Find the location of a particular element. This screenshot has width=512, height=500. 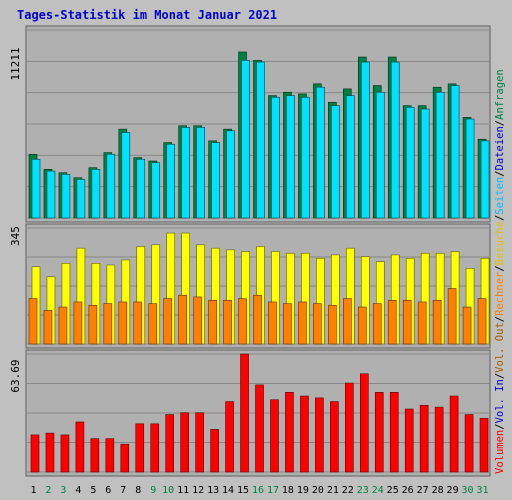

side-legend-part: Rechner is located at coordinates (500, 294).